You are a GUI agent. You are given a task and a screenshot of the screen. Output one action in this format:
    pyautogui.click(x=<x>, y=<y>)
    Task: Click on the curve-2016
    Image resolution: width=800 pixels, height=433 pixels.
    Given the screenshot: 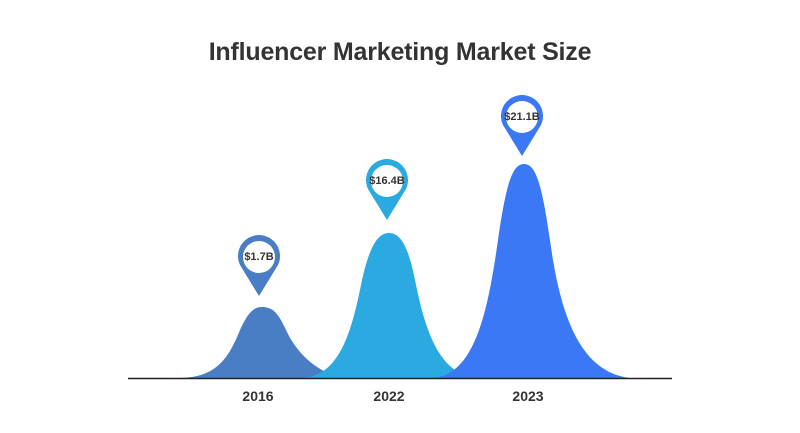 What is the action you would take?
    pyautogui.click(x=261, y=342)
    